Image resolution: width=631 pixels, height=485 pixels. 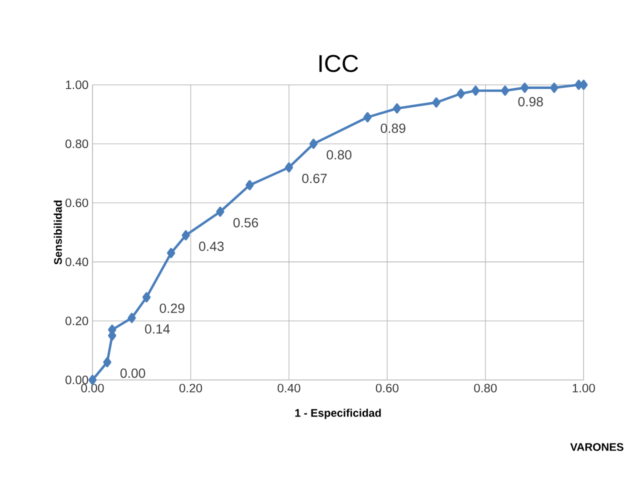 I want to click on annotation: 0.80, so click(x=339, y=155).